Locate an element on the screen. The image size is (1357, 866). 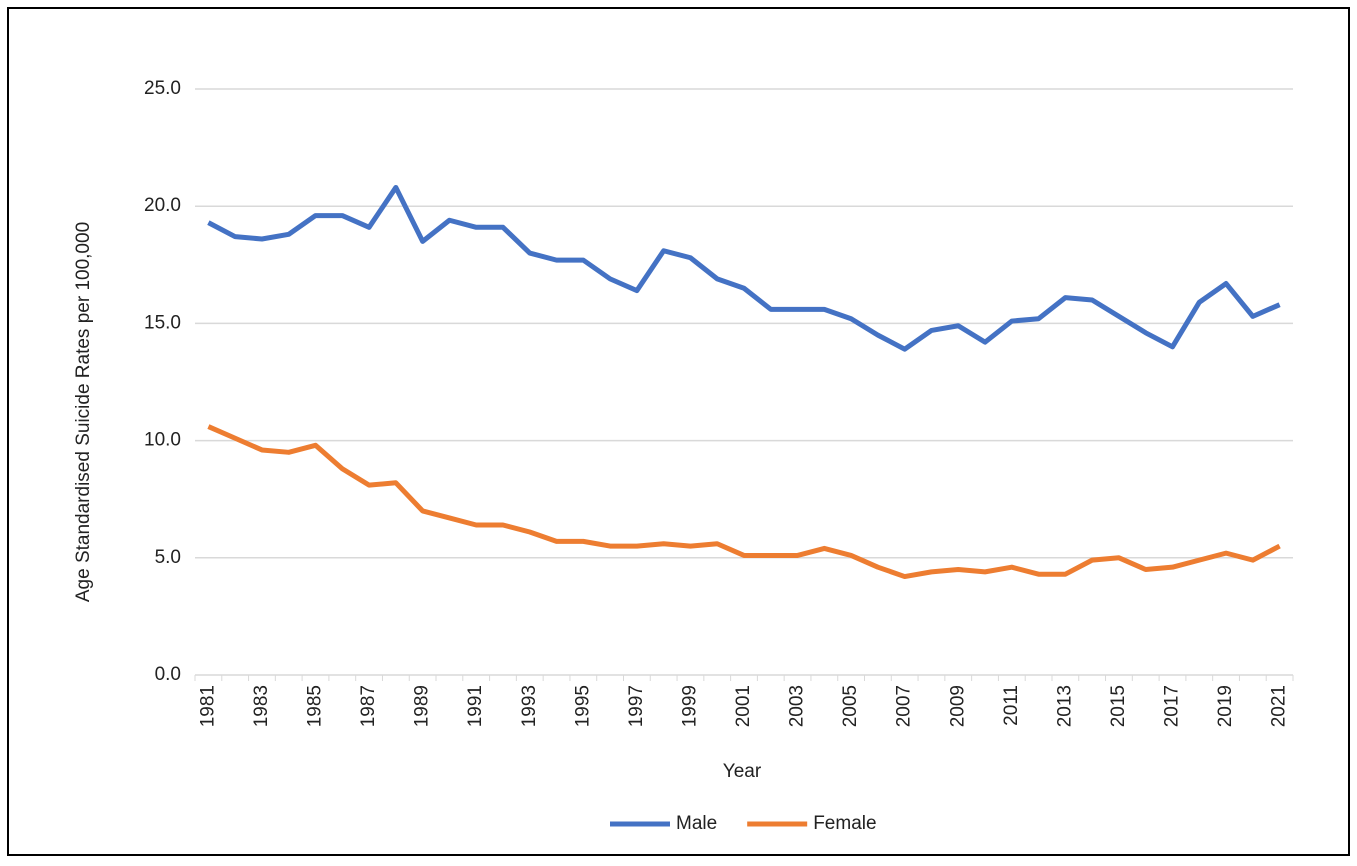
x-axis-title: Year is located at coordinates (742, 771).